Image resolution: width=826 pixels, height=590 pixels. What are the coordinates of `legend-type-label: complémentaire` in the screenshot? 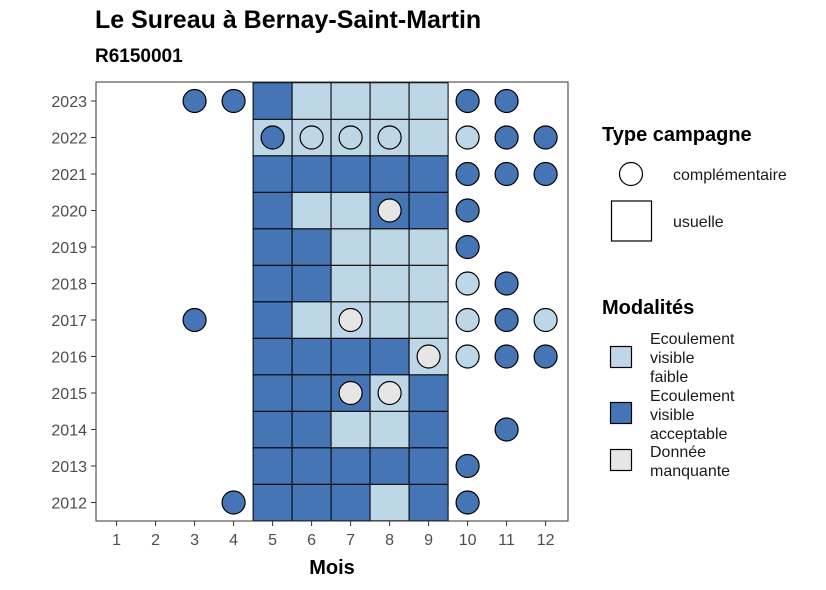 It's located at (730, 175).